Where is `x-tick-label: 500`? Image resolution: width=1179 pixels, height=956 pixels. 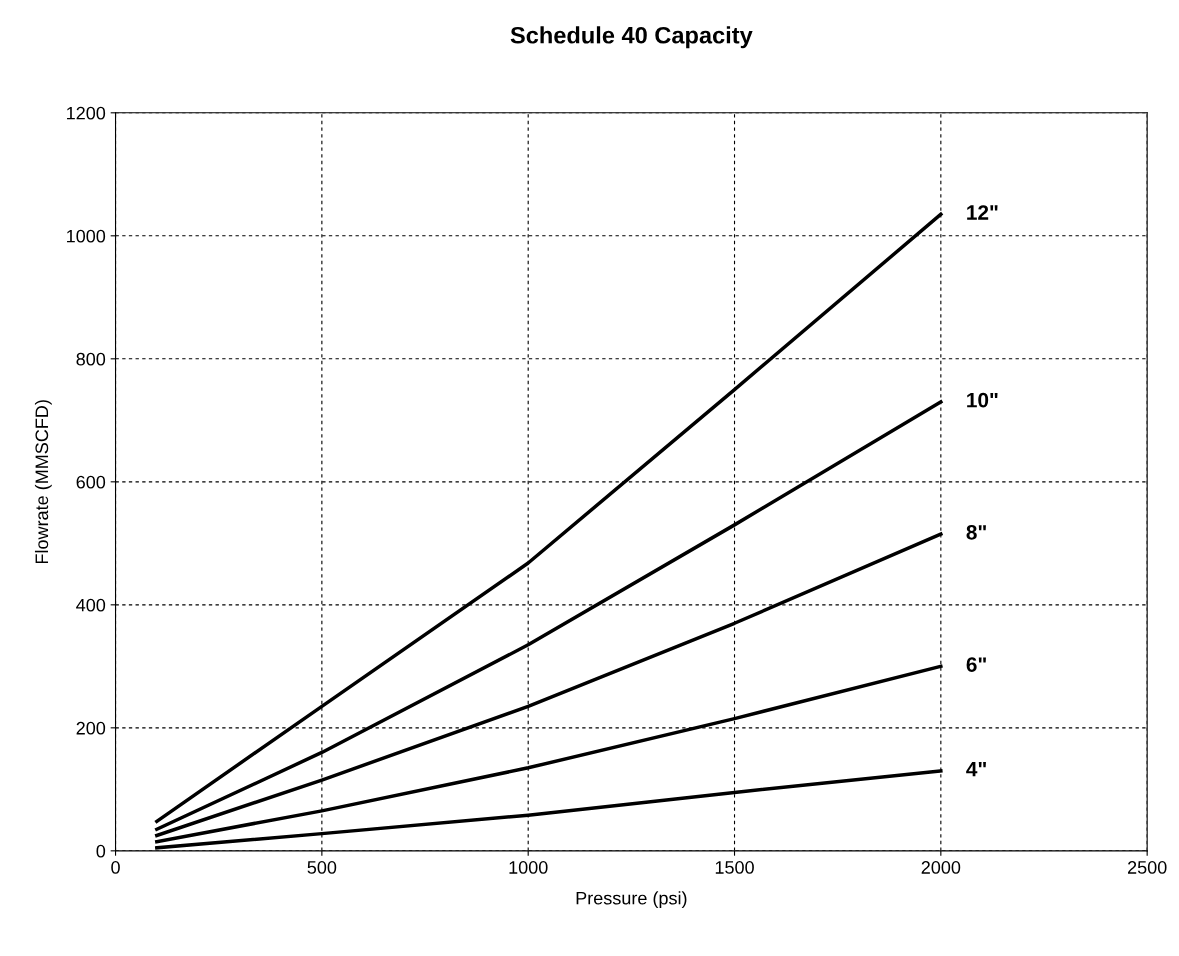 x-tick-label: 500 is located at coordinates (322, 867).